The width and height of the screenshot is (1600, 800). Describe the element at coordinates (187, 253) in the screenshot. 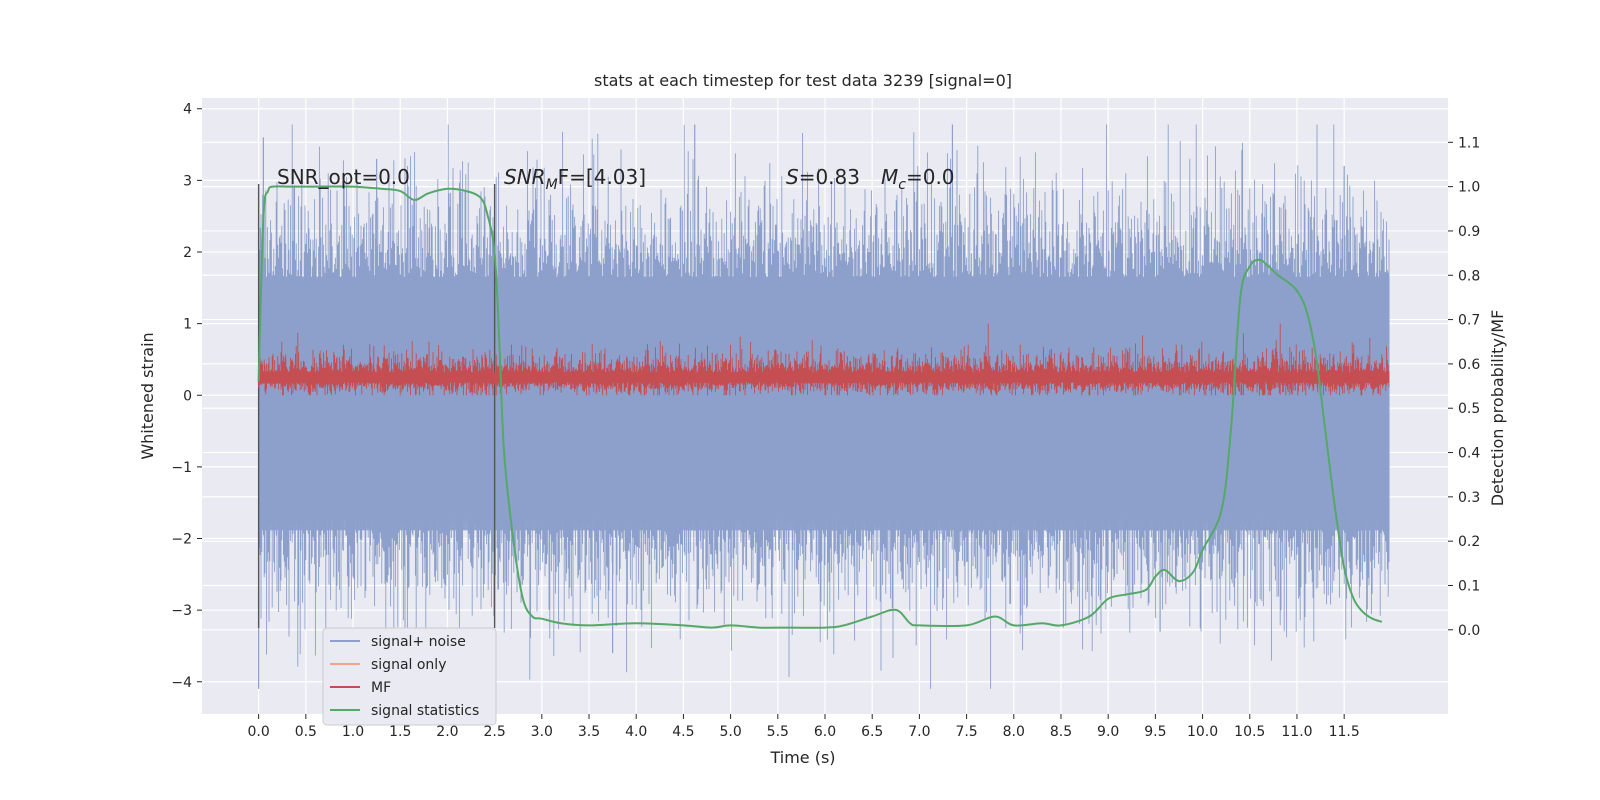

I see `y-tick-label: 2` at that location.